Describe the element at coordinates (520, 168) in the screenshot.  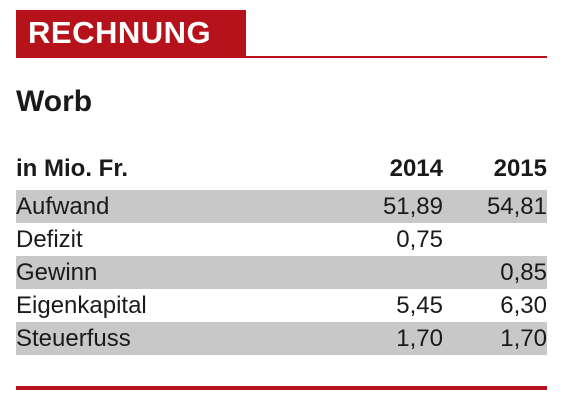
I see `column-header-2015: 2015` at that location.